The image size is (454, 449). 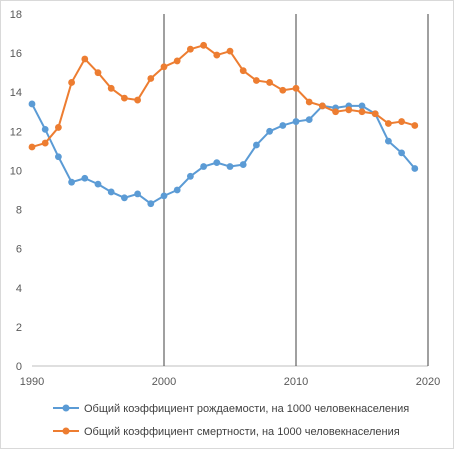 What do you see at coordinates (66, 431) in the screenshot?
I see `legend-marker-deaths` at bounding box center [66, 431].